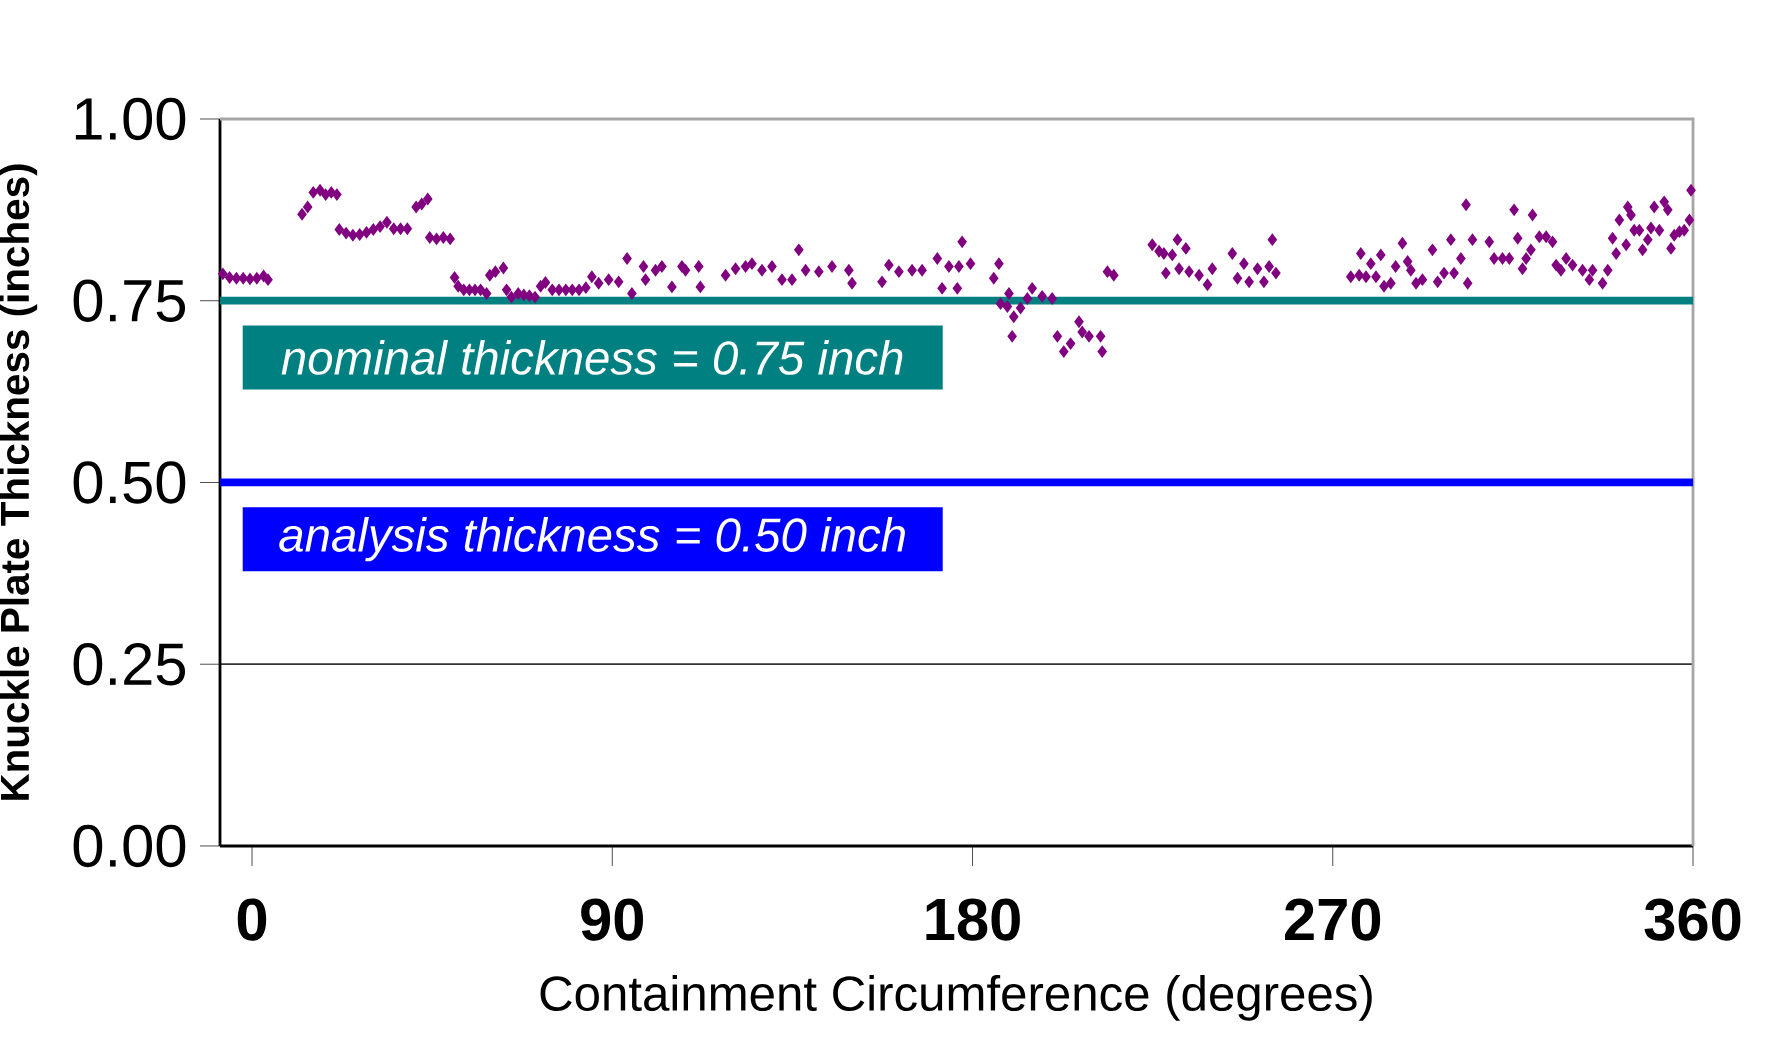 This screenshot has height=1055, width=1773. I want to click on x-tick-label: 270, so click(1333, 919).